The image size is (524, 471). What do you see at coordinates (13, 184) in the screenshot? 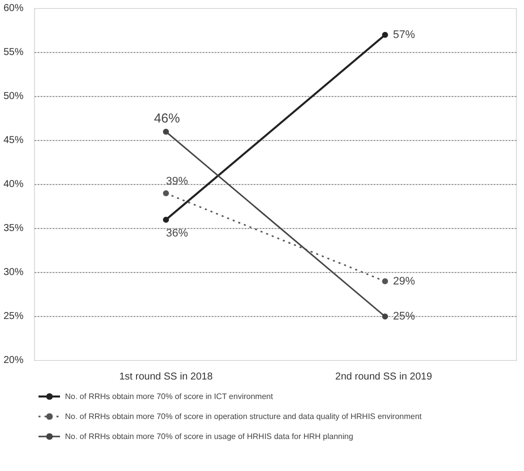
I see `y-tick-label: 40%` at bounding box center [13, 184].